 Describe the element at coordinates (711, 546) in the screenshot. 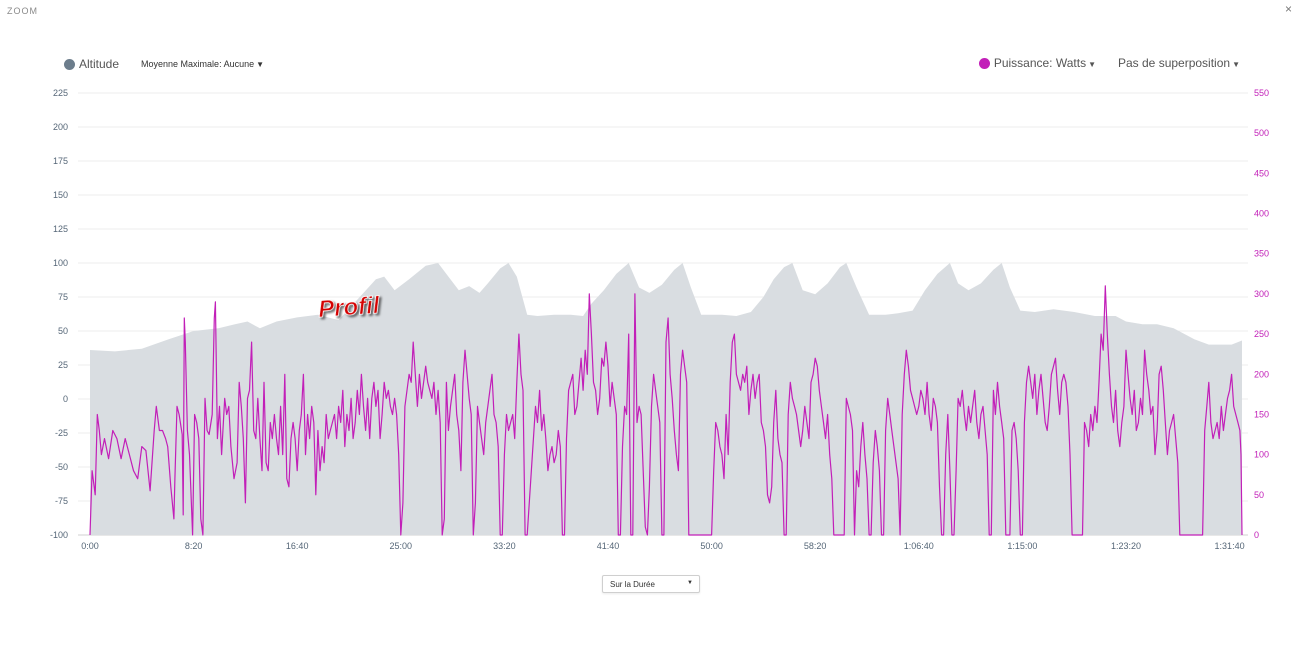

I see `x-axis-tick-label: 50:00` at that location.